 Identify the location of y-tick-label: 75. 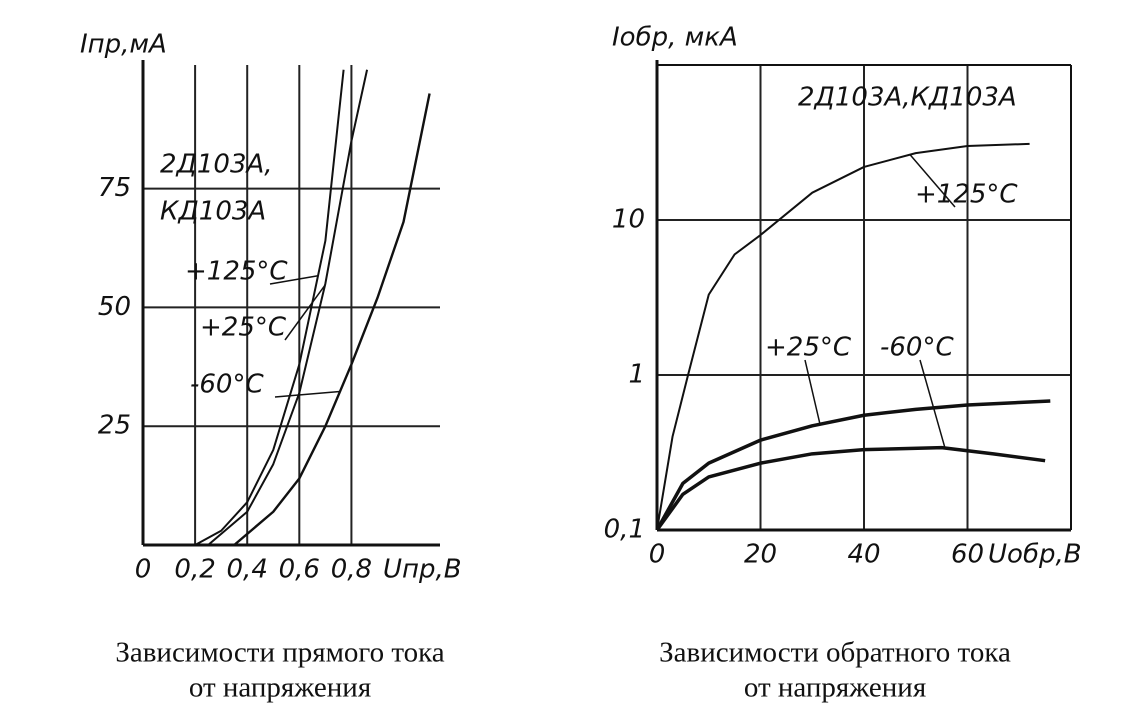
(114, 188).